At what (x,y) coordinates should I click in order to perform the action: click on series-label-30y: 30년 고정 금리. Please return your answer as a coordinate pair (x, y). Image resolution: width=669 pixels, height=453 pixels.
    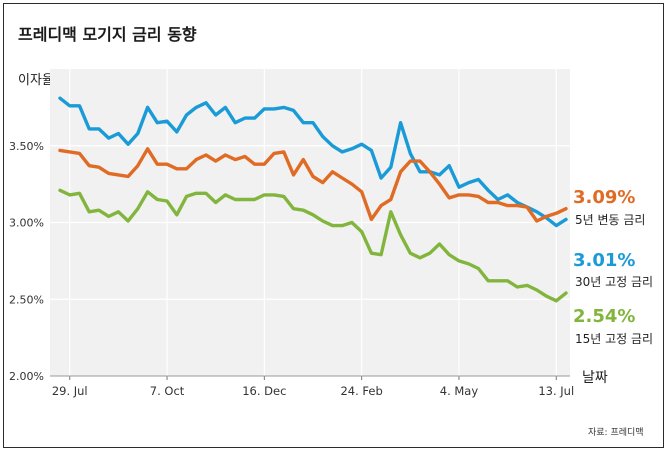
    Looking at the image, I should click on (614, 282).